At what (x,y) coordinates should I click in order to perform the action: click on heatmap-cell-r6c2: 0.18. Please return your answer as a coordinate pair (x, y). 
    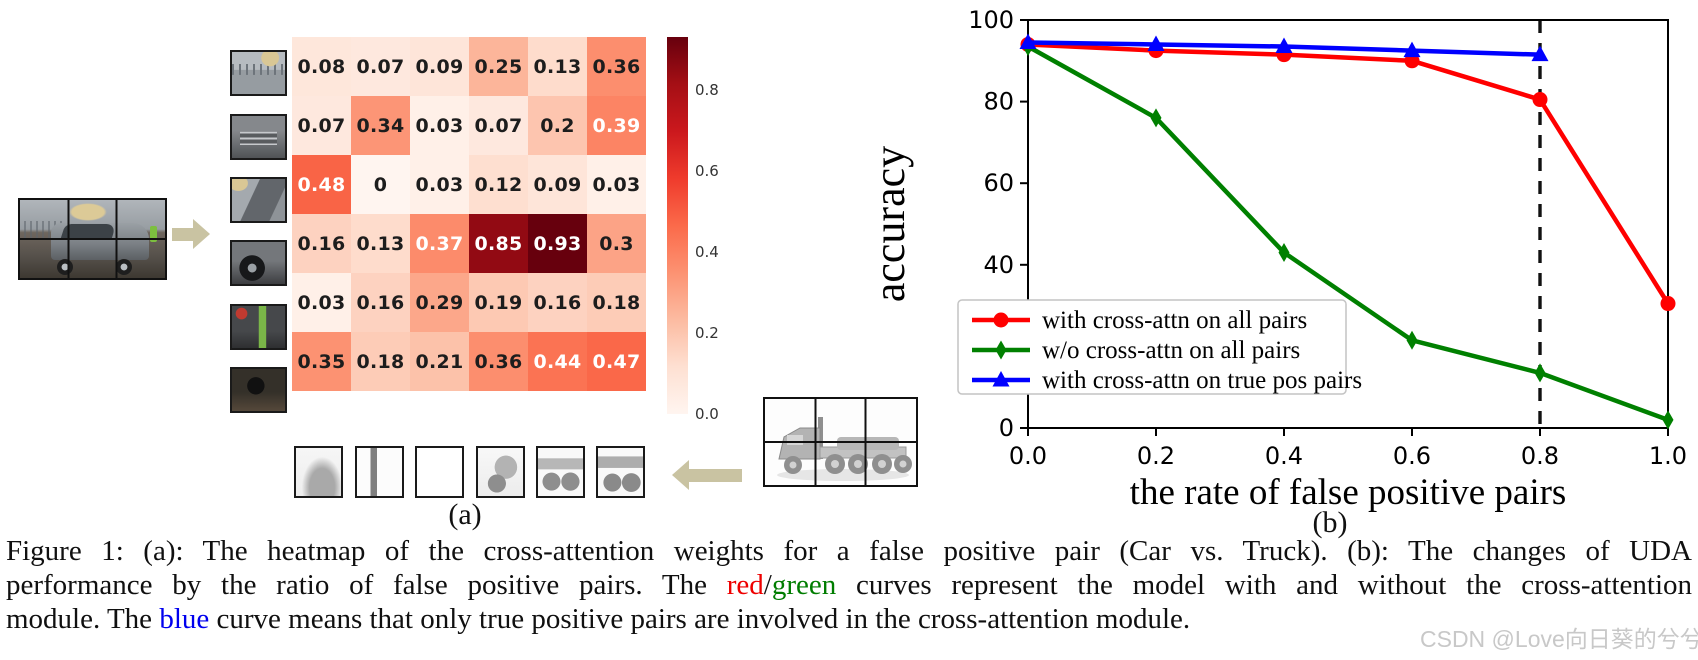
    Looking at the image, I should click on (380, 361).